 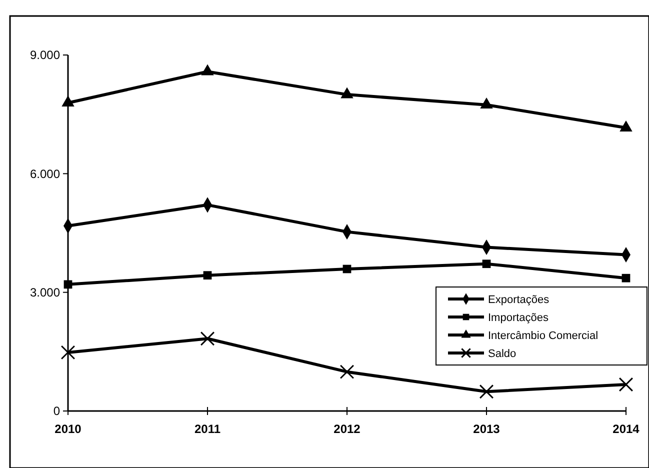 I want to click on x-tick-label: 2011, so click(x=207, y=429).